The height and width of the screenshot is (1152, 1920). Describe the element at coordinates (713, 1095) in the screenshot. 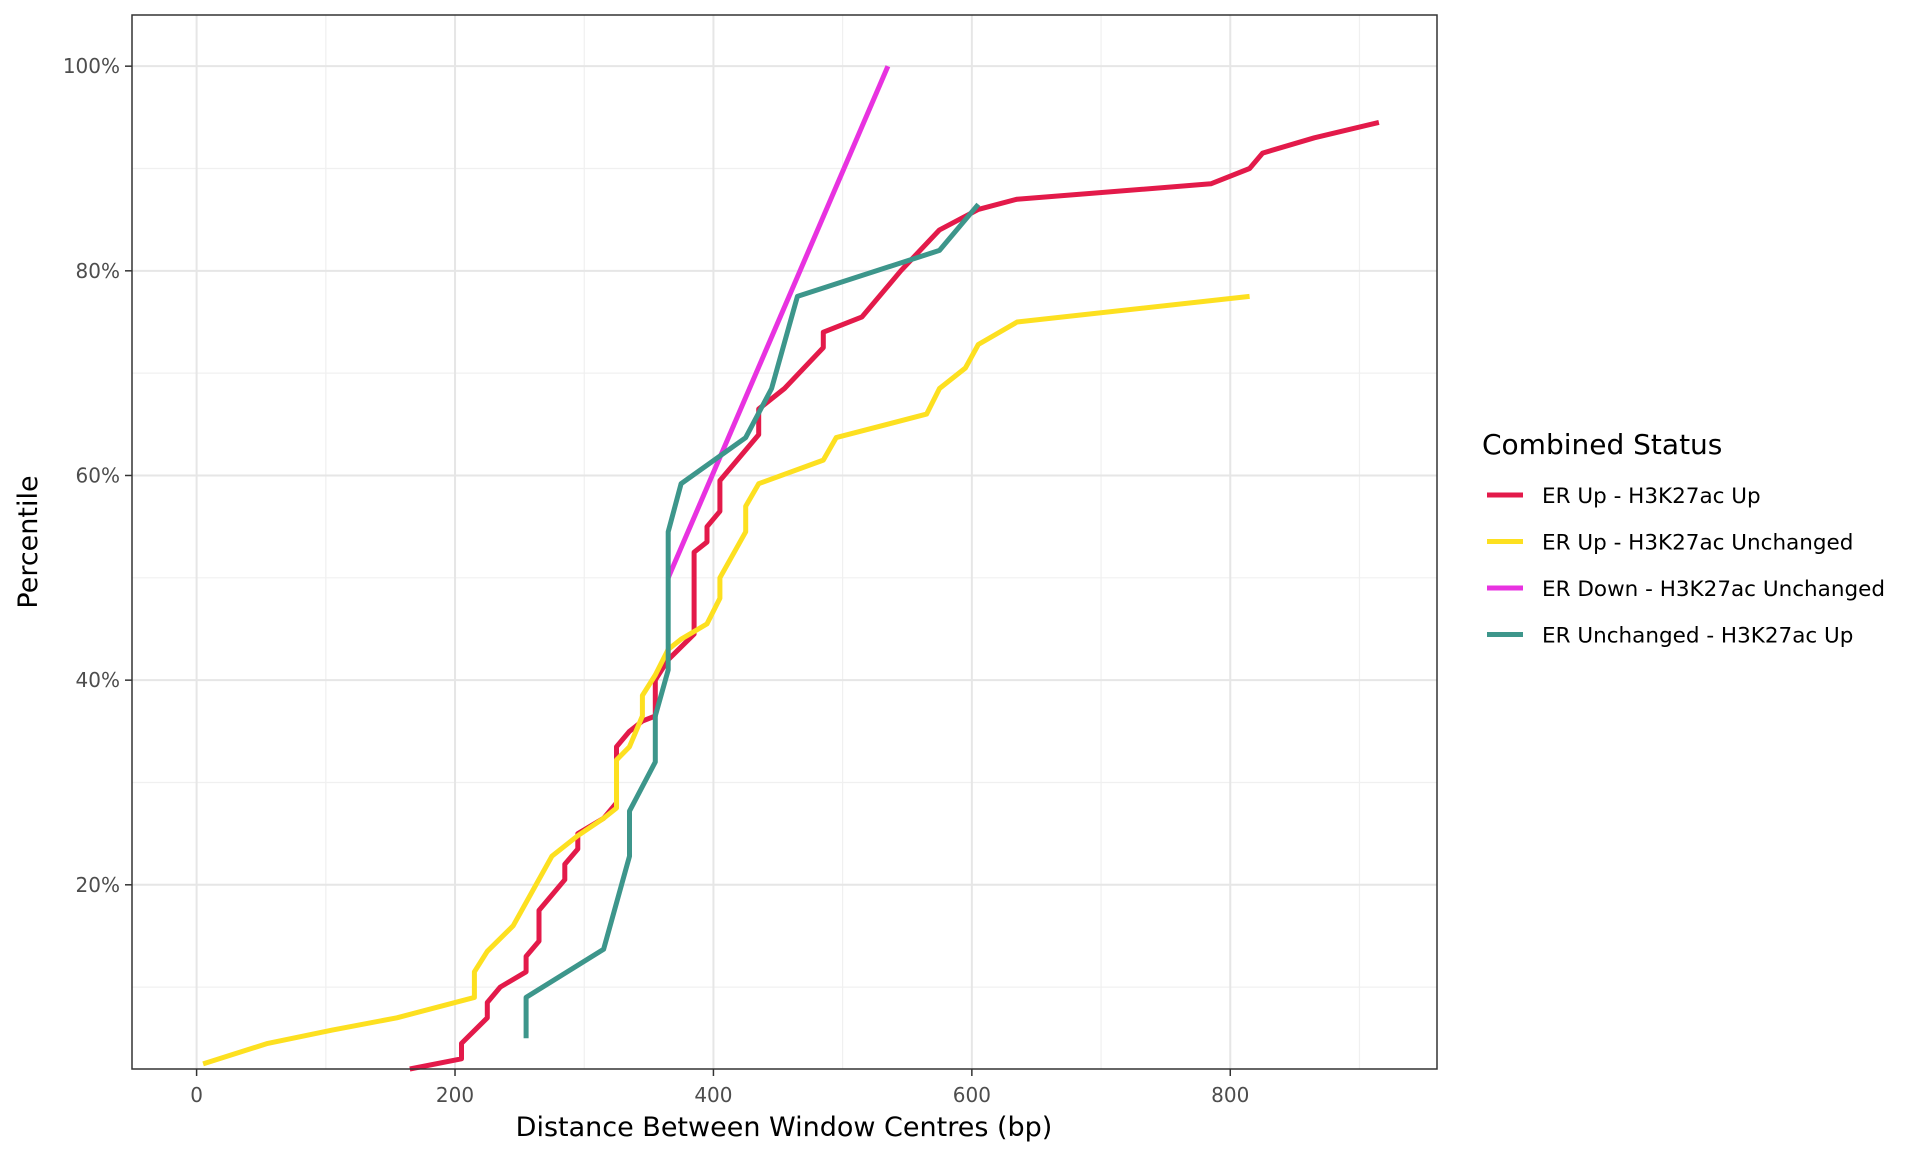

I see `x-tick-label: 400` at that location.